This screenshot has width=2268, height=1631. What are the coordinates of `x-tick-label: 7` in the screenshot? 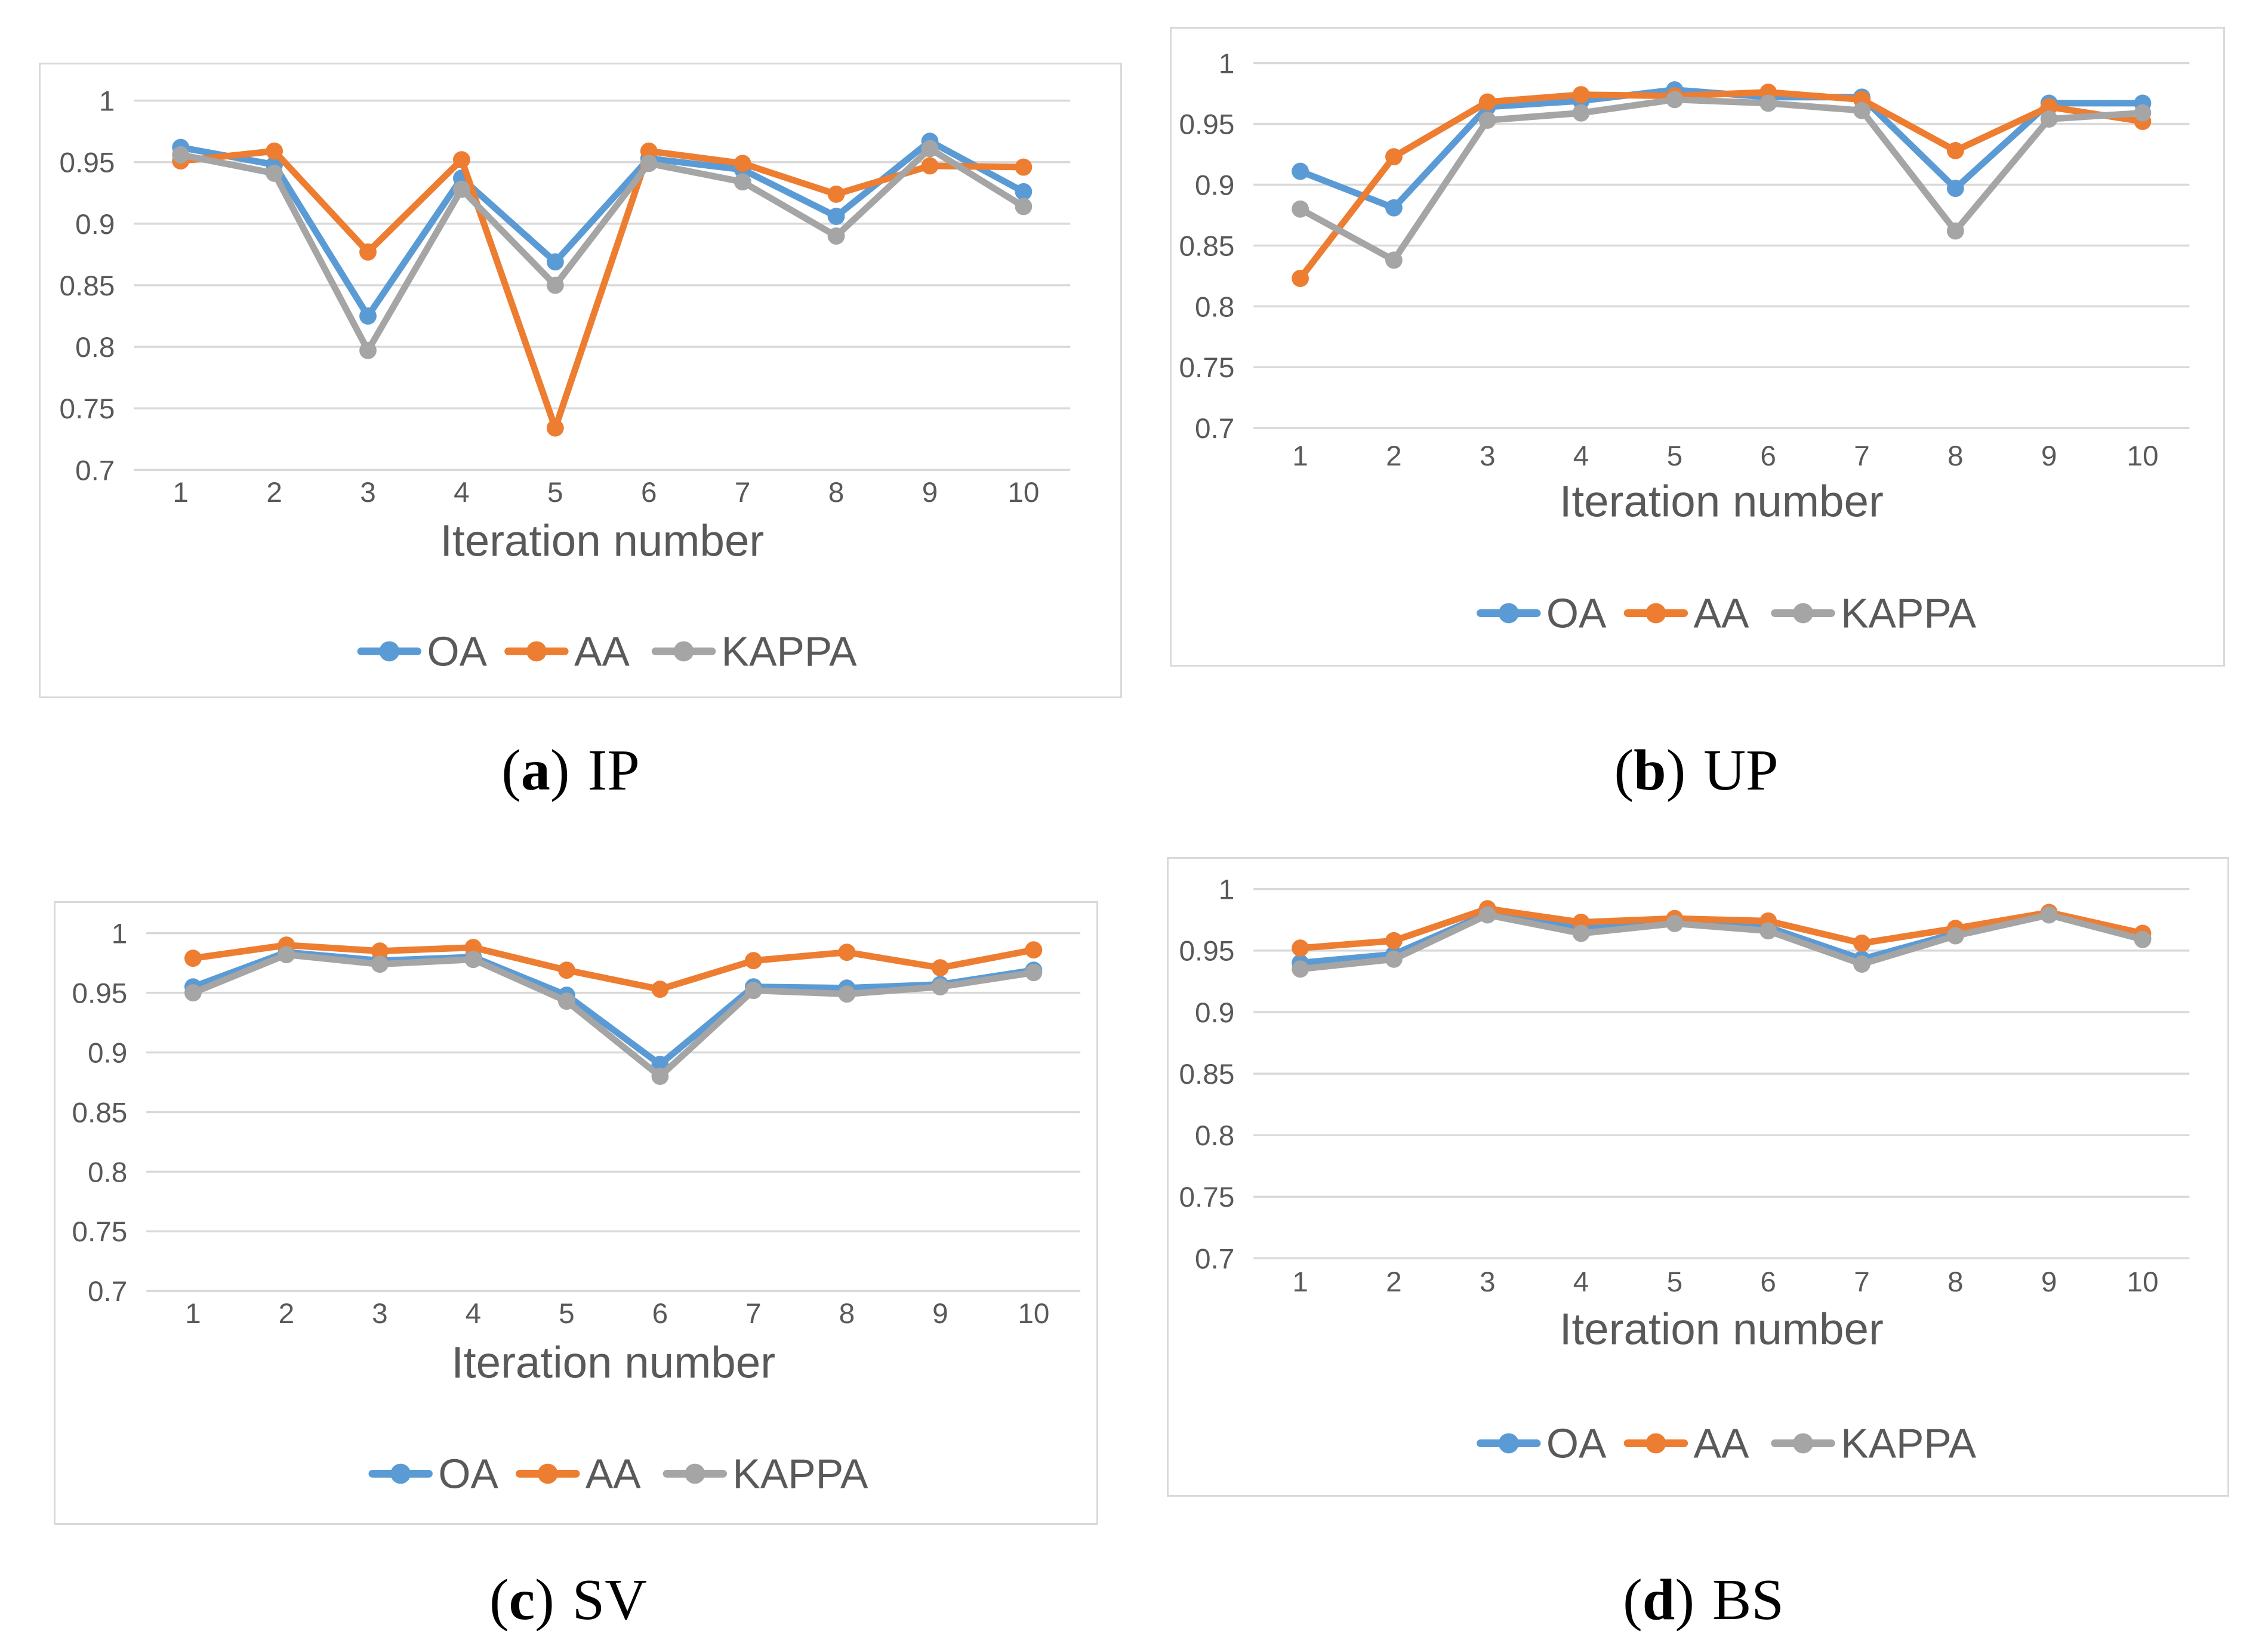 It's located at (753, 1314).